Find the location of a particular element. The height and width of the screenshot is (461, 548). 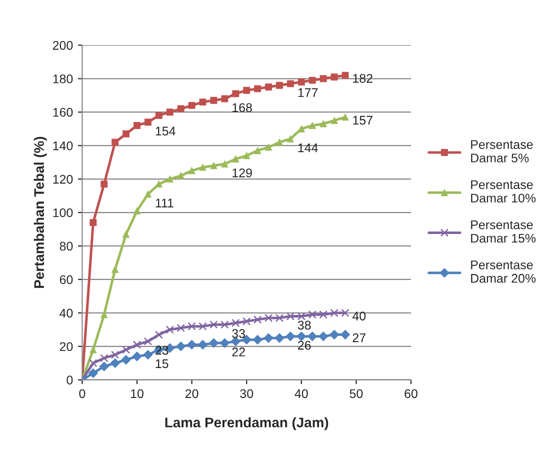

y-tick-label: 80 is located at coordinates (66, 246).